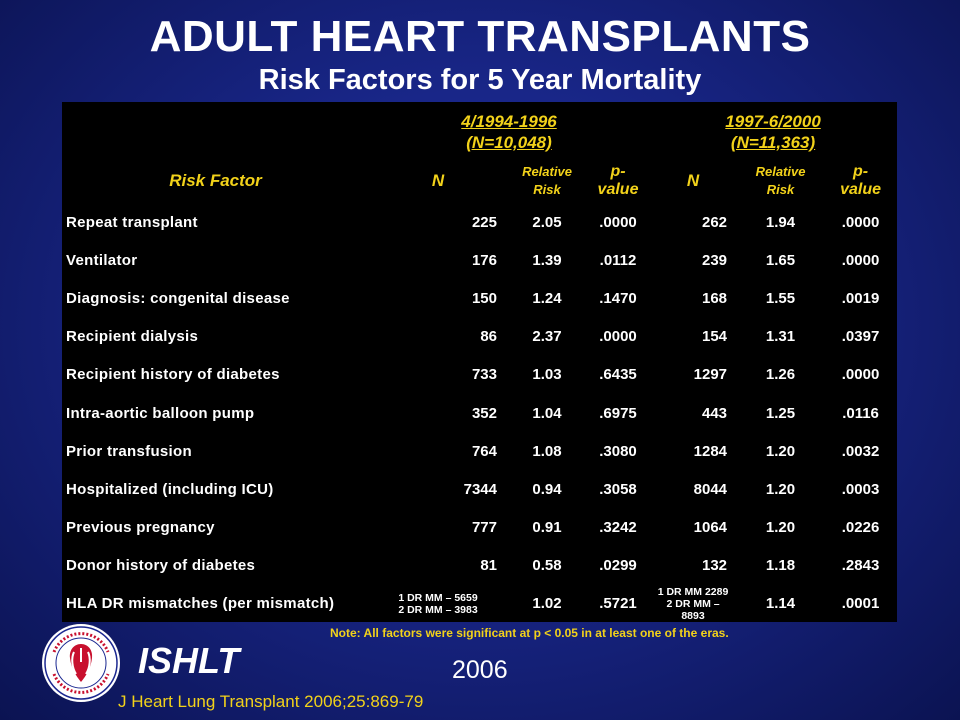 This screenshot has height=720, width=960. I want to click on relative-risk-cell-era-2: 1.31, so click(780, 337).